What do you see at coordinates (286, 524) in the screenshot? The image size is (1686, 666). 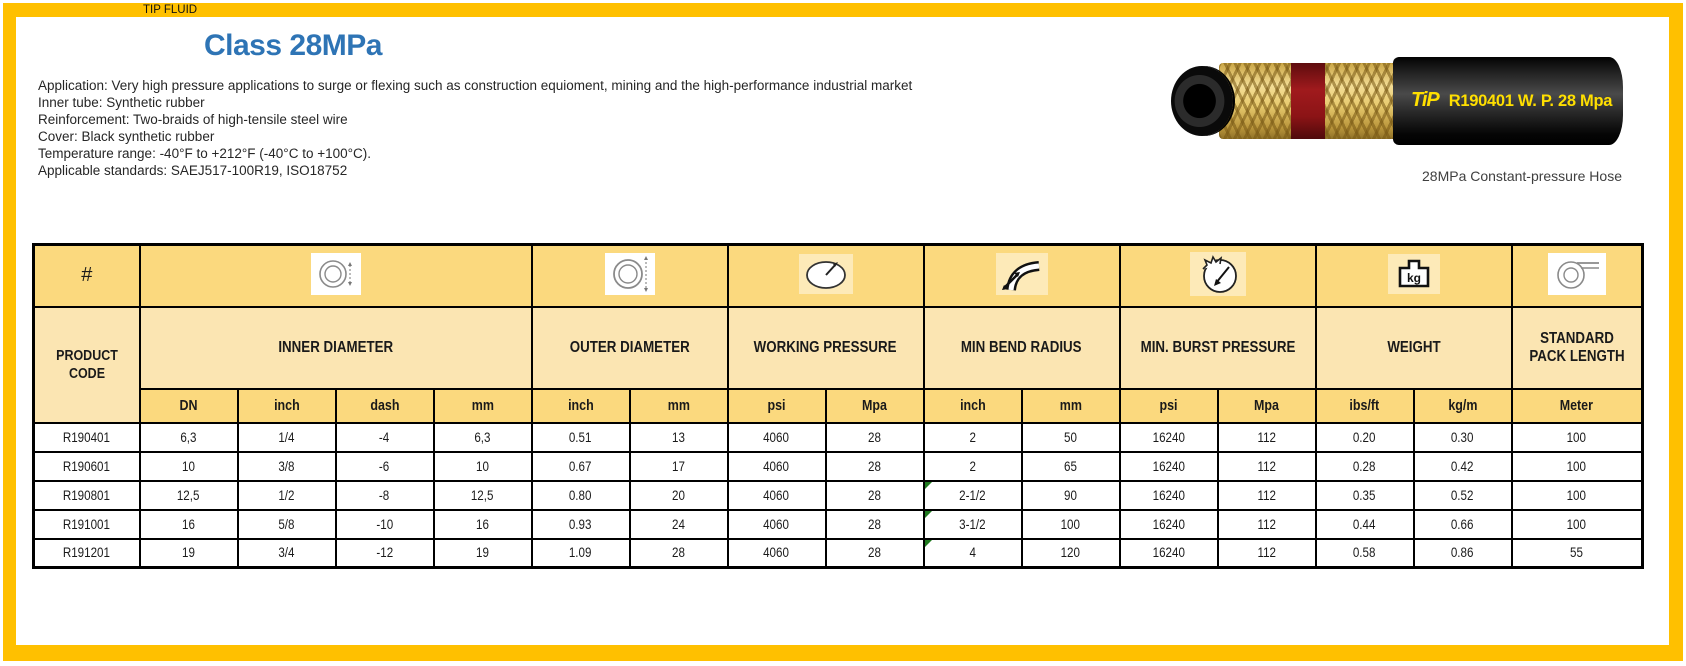 I see `value-cell: 5/8` at bounding box center [286, 524].